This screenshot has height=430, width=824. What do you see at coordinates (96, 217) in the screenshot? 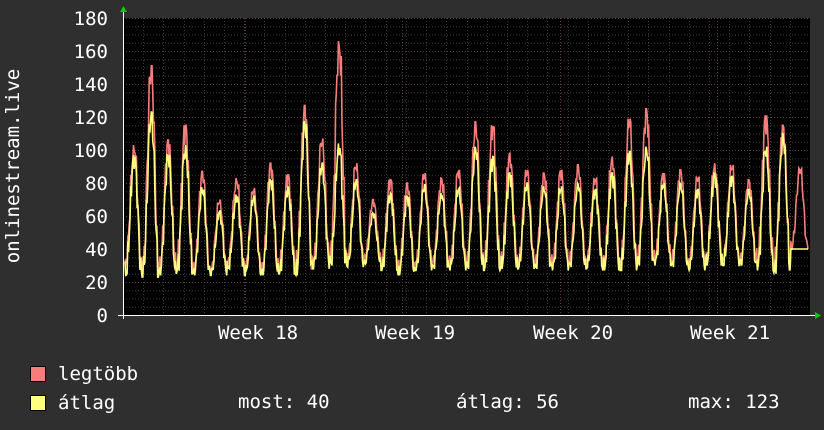
I see `y-tick-label: 60` at bounding box center [96, 217].